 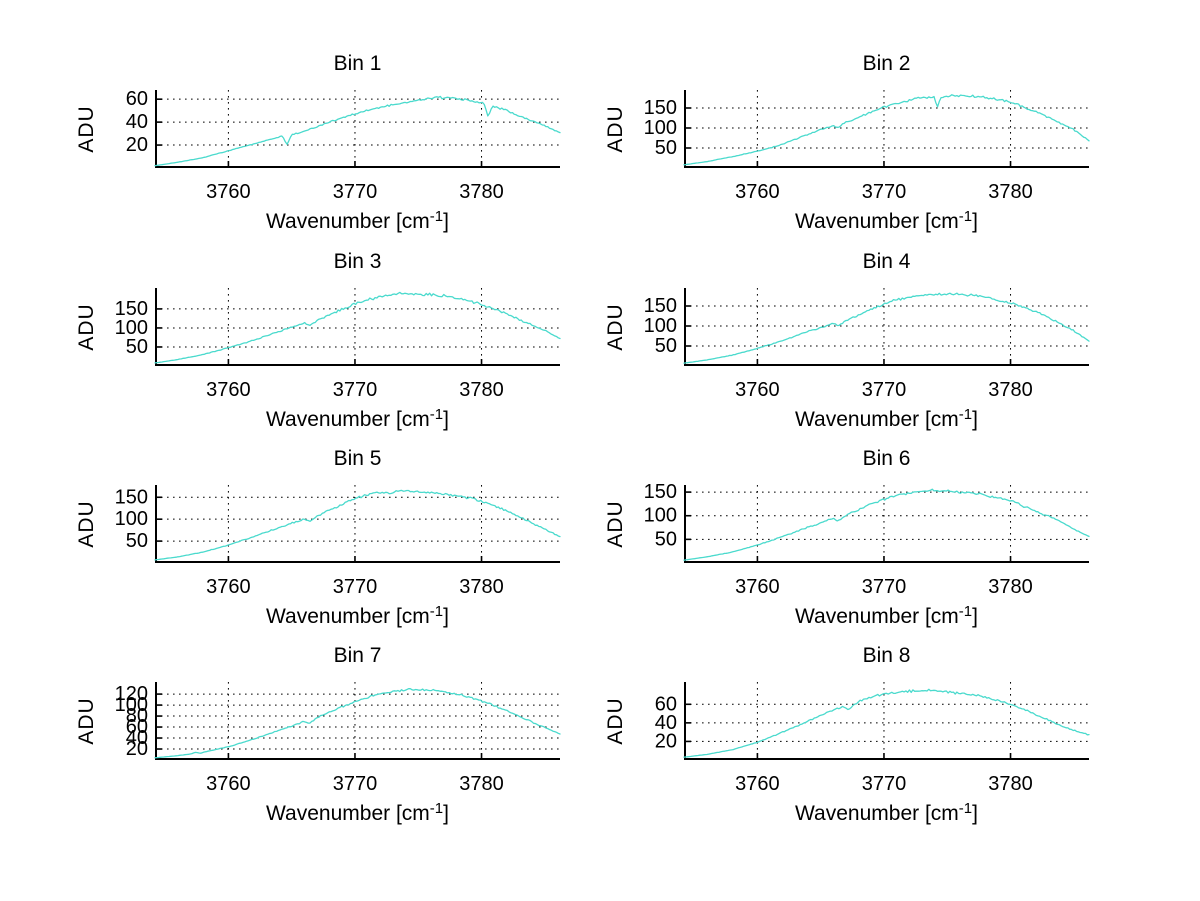 I want to click on y-tick-label: 120, so click(x=131, y=694).